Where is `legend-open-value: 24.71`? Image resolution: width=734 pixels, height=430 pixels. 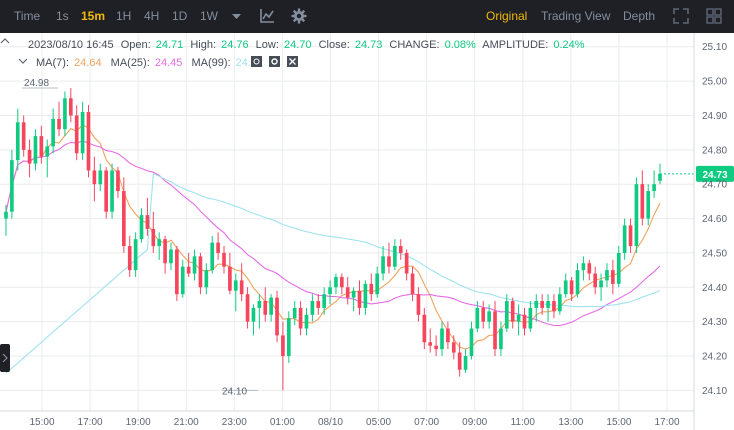 legend-open-value: 24.71 is located at coordinates (170, 45).